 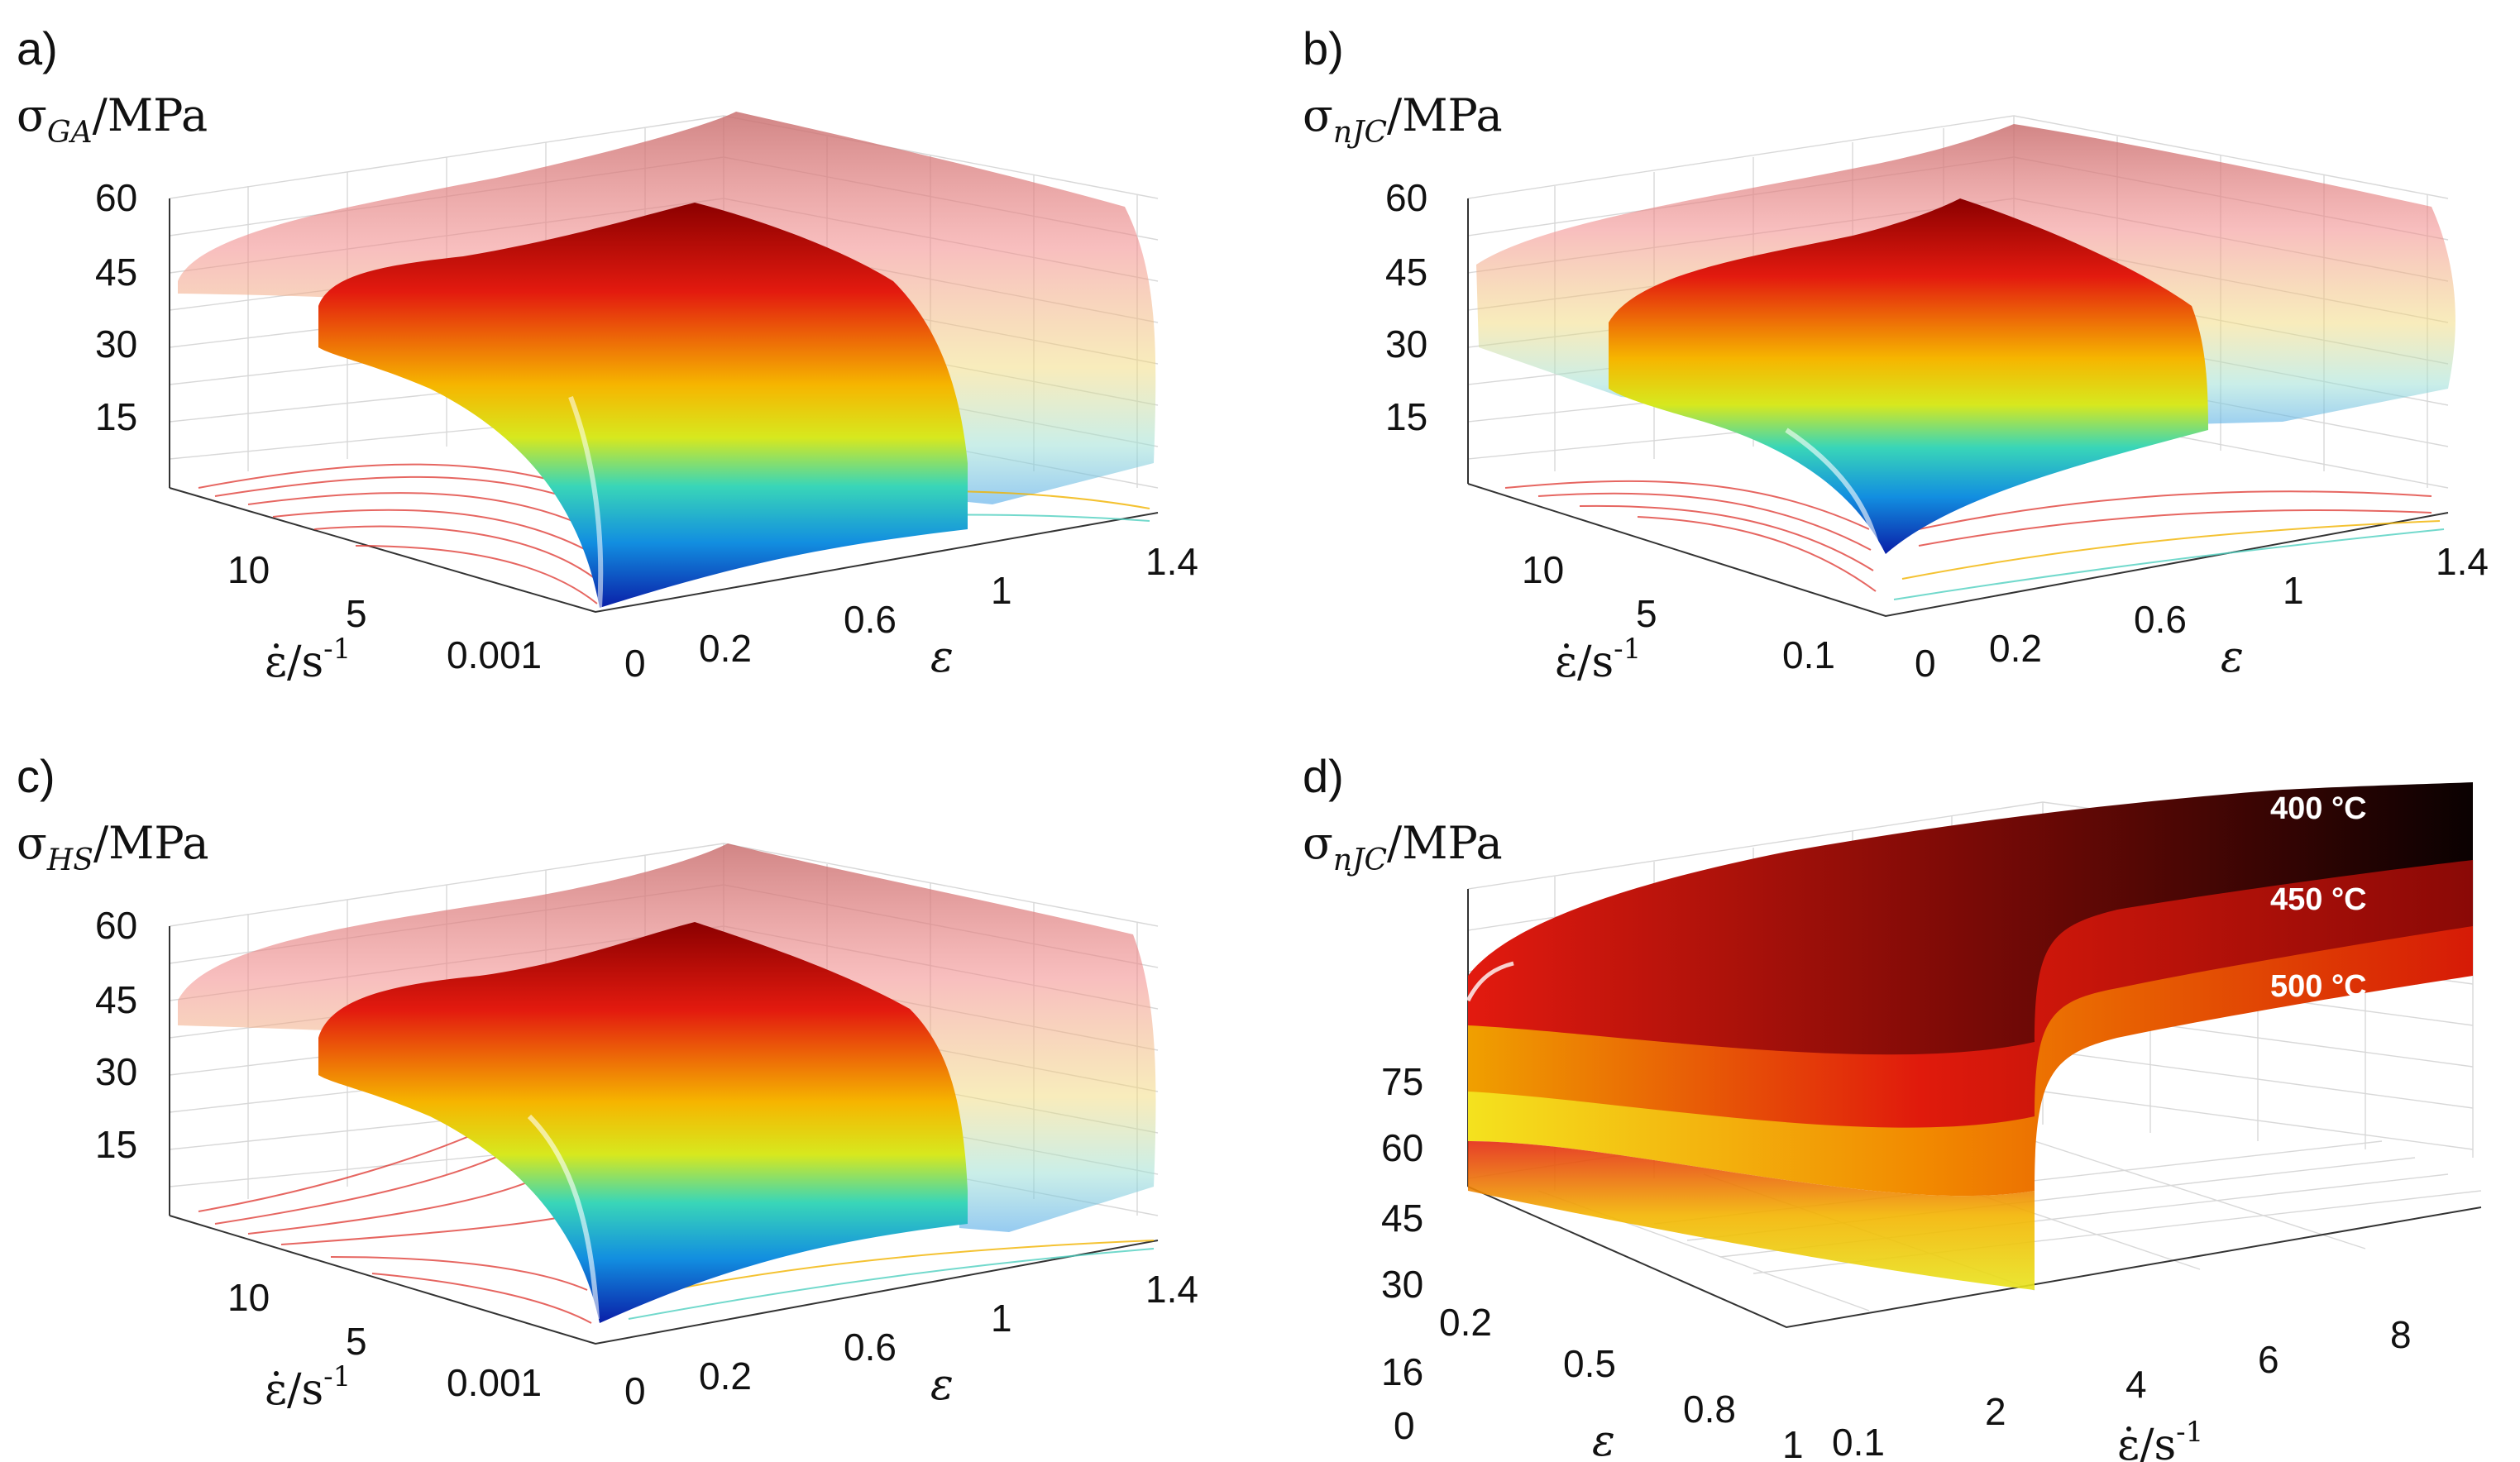 I want to click on panel-c-base-axes, so click(x=664, y=1280).